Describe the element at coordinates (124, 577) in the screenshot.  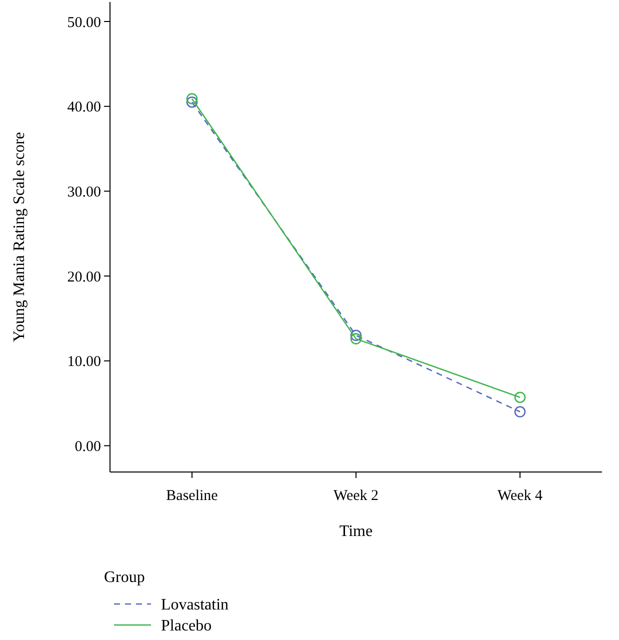
I see `legend-title: Group` at that location.